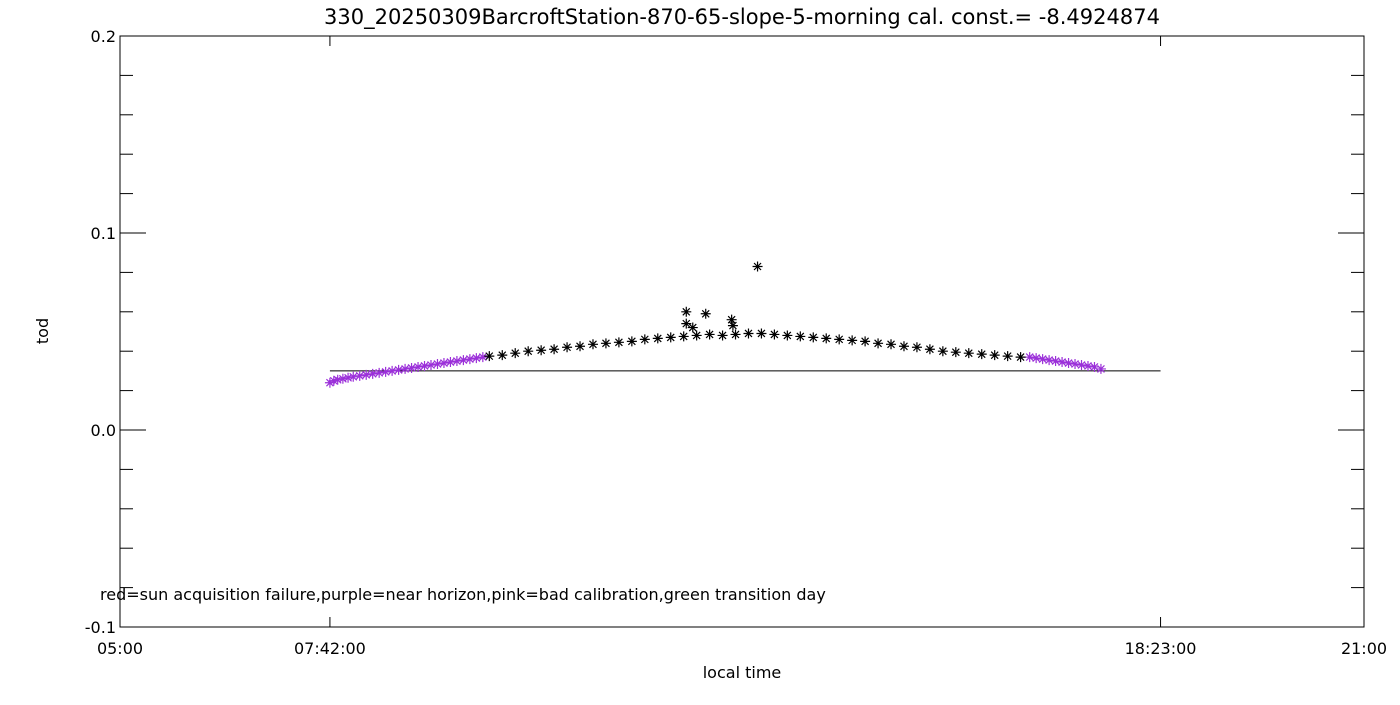  Describe the element at coordinates (103, 36) in the screenshot. I see `y-tick-label: 0.2` at that location.